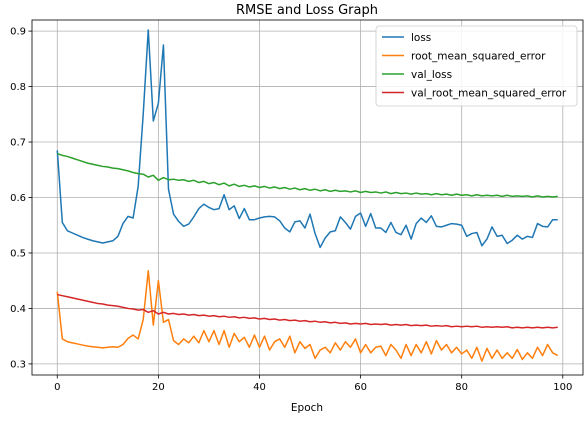 Image resolution: width=588 pixels, height=421 pixels. What do you see at coordinates (307, 10) in the screenshot?
I see `chart-title: RMSE and Loss Graph` at bounding box center [307, 10].